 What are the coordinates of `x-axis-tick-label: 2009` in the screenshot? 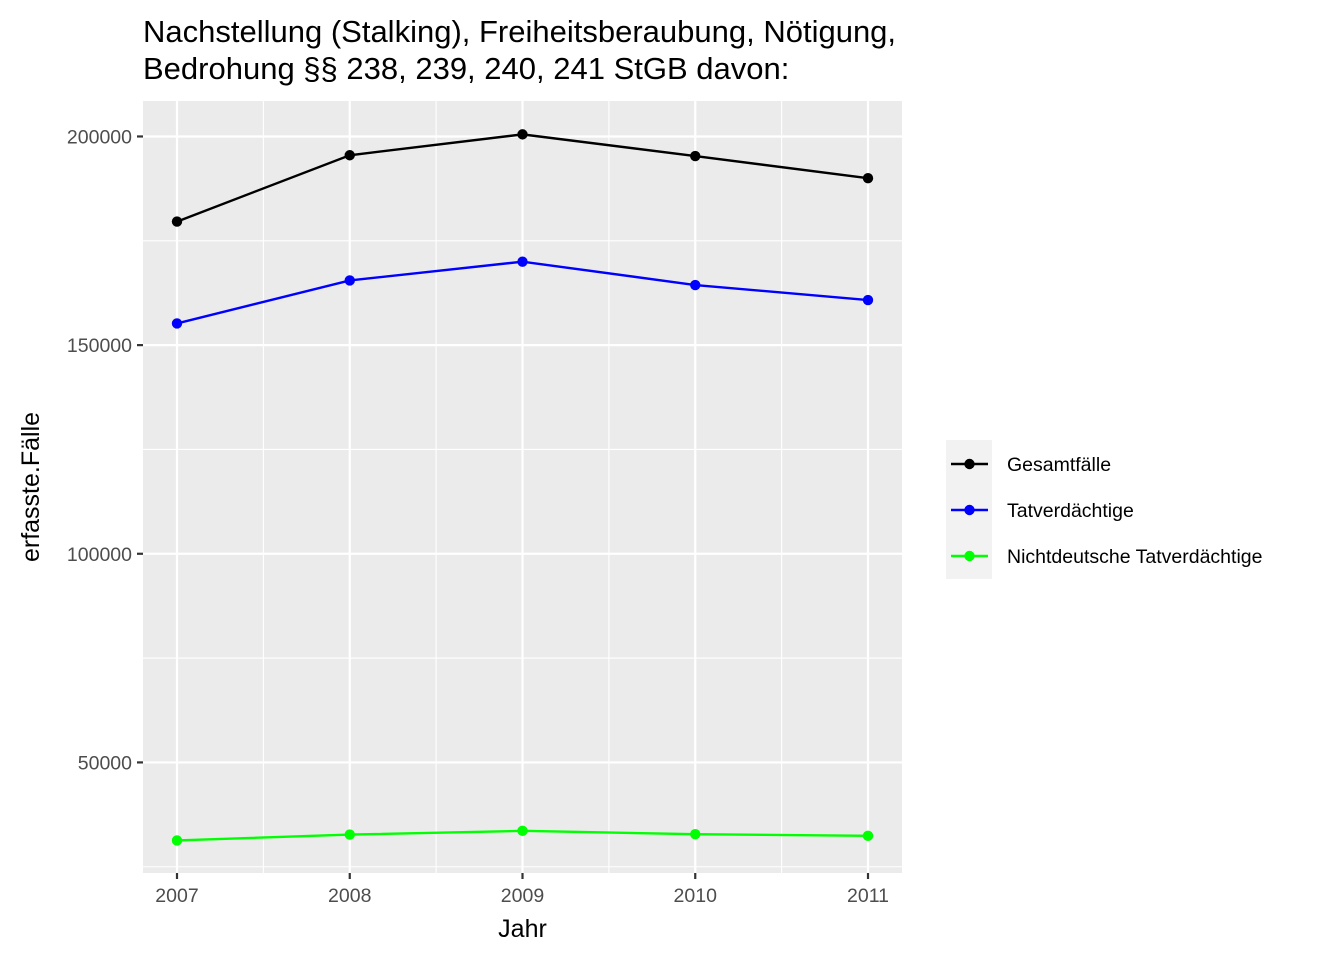 It's located at (522, 896).